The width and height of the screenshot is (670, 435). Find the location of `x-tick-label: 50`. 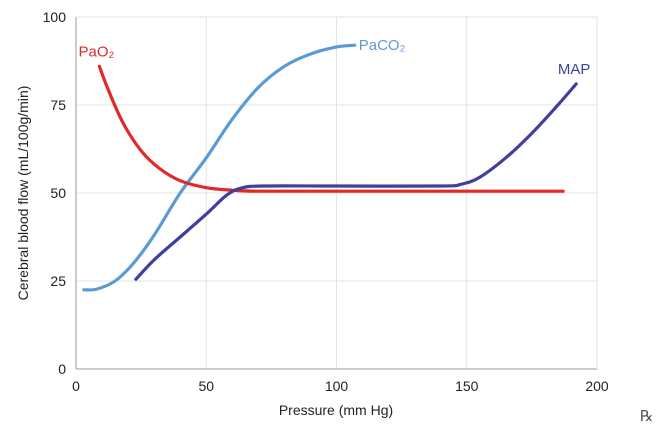

x-tick-label: 50 is located at coordinates (206, 386).